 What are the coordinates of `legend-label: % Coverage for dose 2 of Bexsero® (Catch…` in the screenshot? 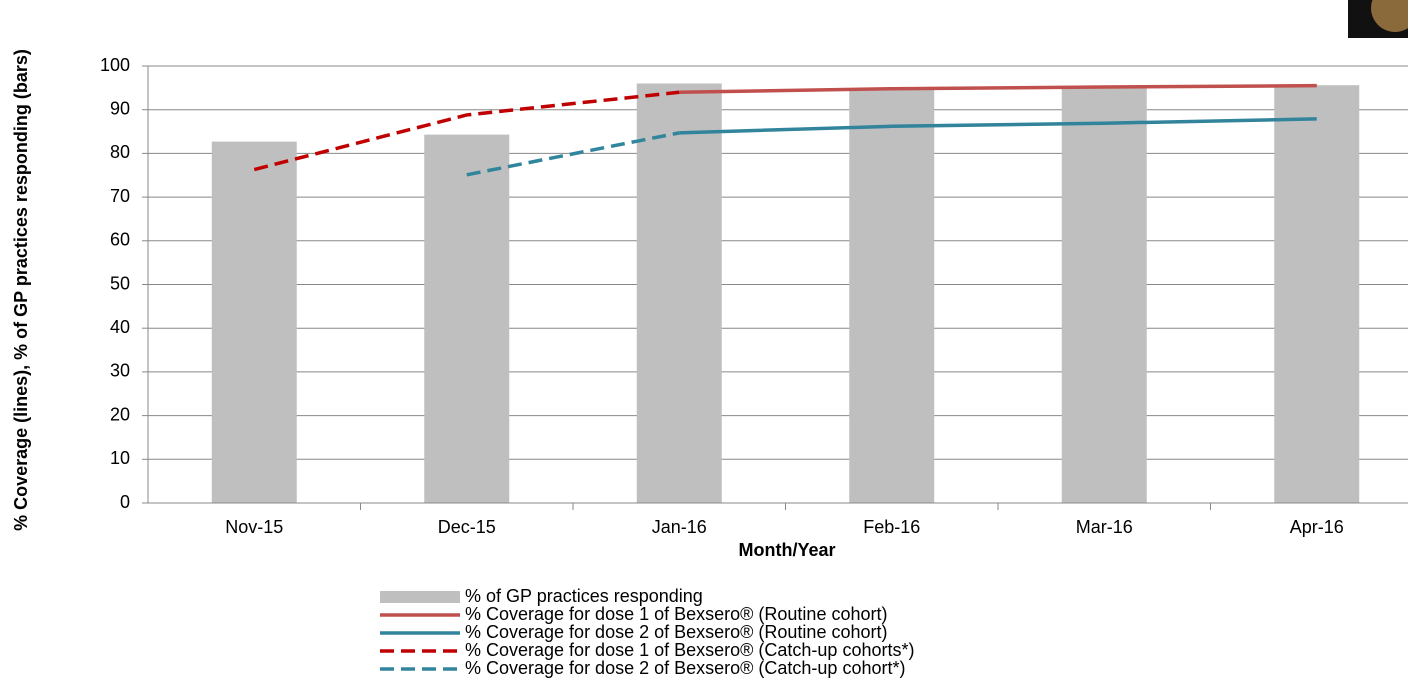 It's located at (685, 668).